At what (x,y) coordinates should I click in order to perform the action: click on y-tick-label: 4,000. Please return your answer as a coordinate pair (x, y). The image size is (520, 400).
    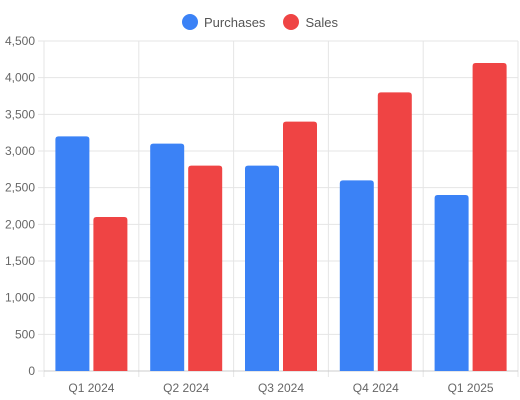
    Looking at the image, I should click on (20, 78).